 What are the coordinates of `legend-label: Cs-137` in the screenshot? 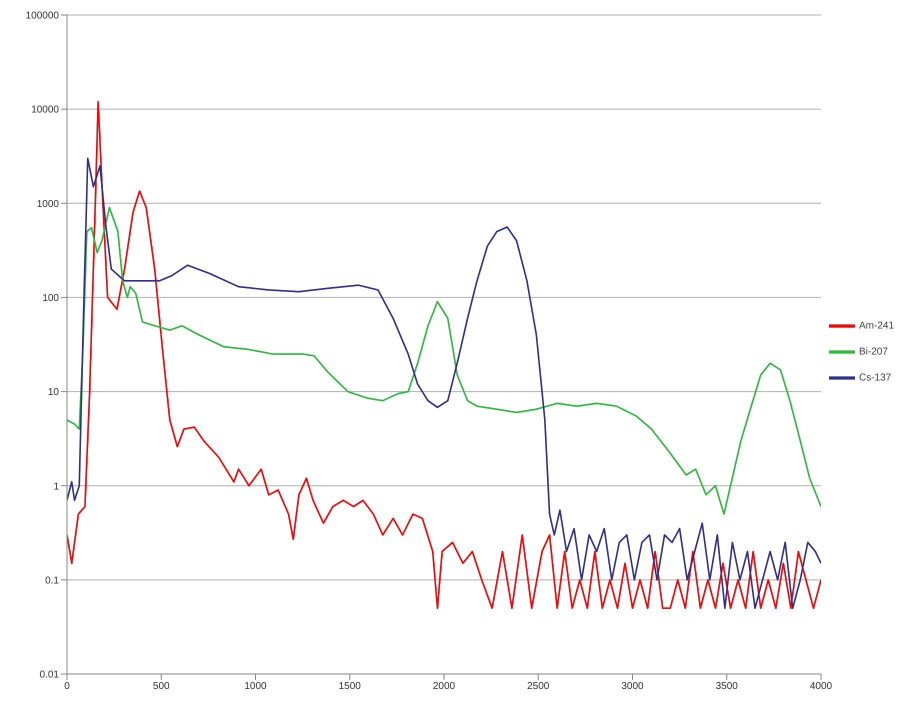 It's located at (875, 378).